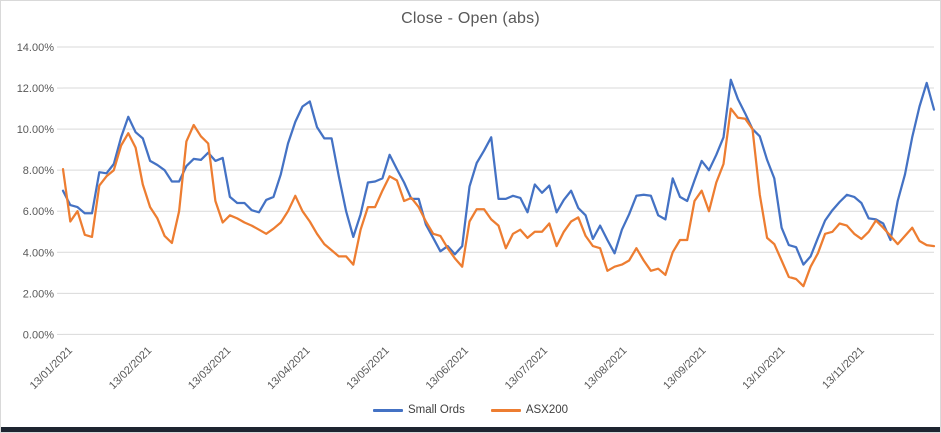  What do you see at coordinates (526, 368) in the screenshot?
I see `x-axis-label: 13/07/2021` at bounding box center [526, 368].